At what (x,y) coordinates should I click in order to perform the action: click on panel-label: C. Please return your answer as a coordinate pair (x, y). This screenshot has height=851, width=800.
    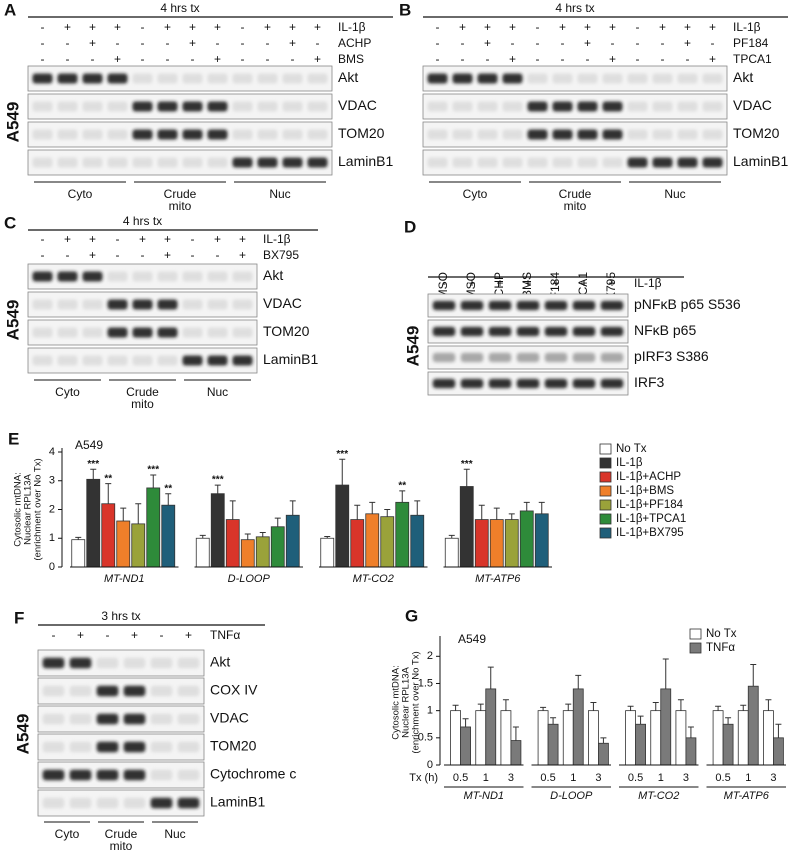
    Looking at the image, I should click on (10, 222).